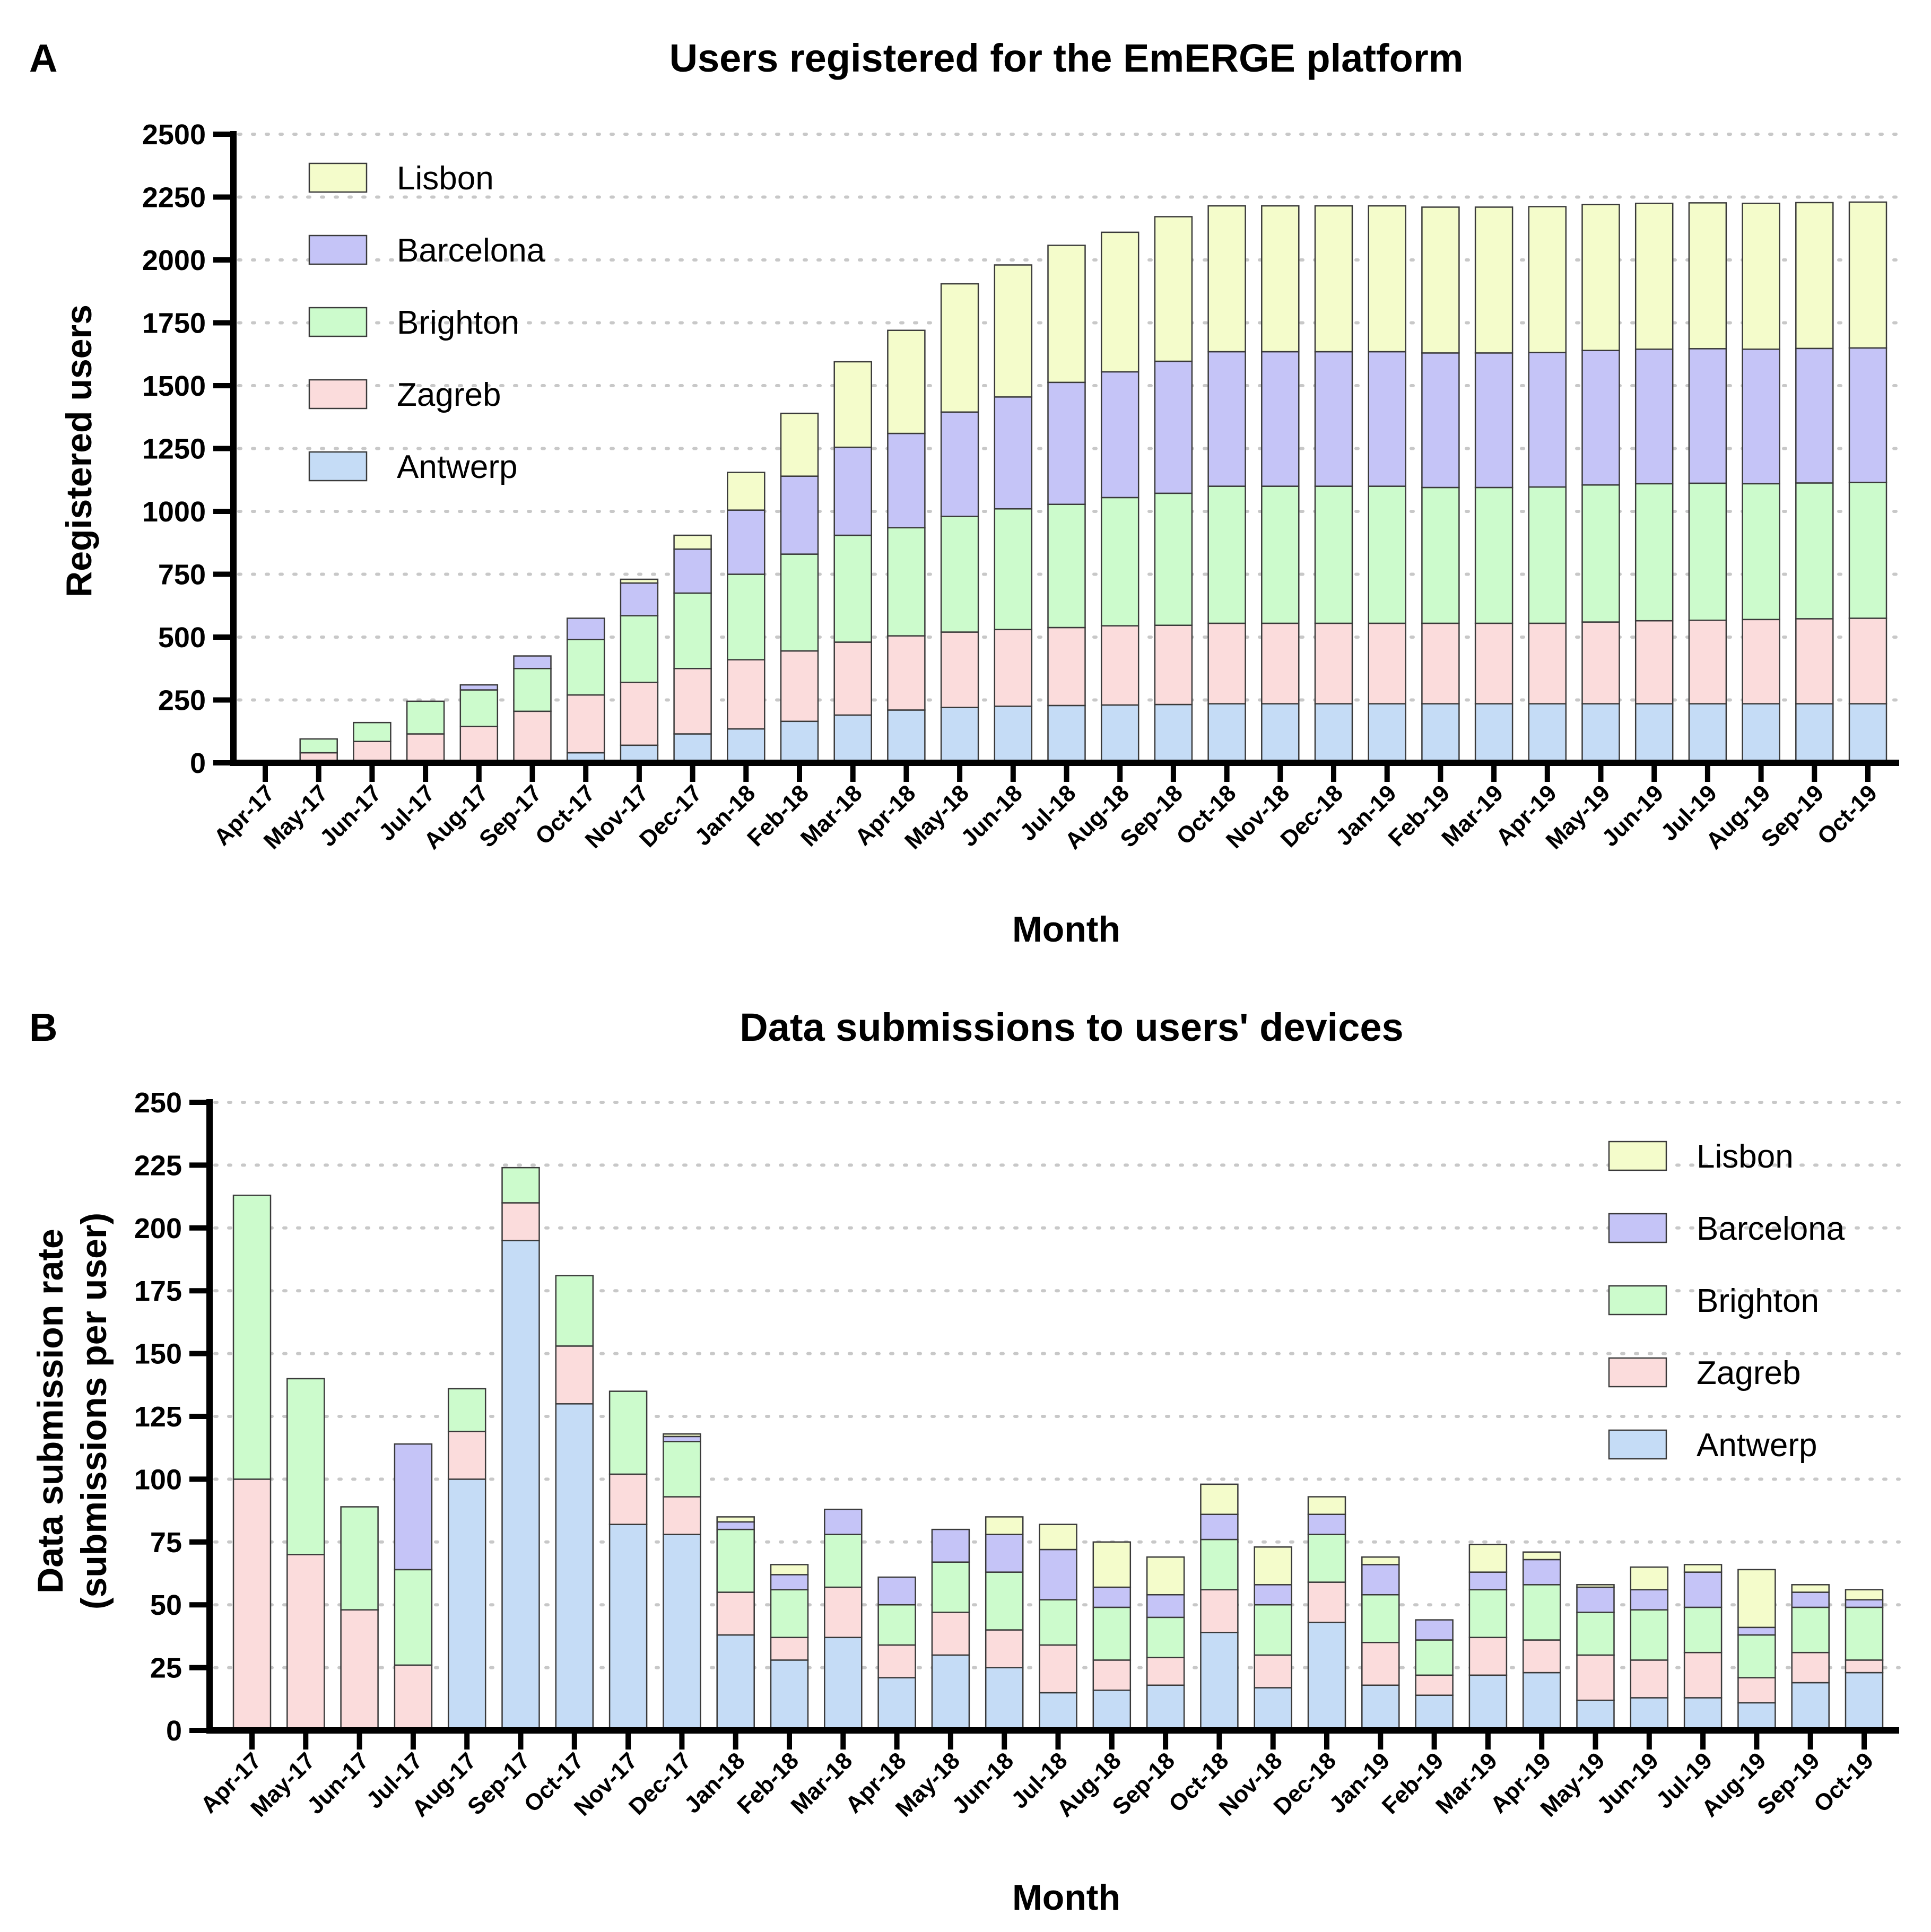 The height and width of the screenshot is (1932, 1931). What do you see at coordinates (338, 467) in the screenshot?
I see `legend-swatch-antwerp` at bounding box center [338, 467].